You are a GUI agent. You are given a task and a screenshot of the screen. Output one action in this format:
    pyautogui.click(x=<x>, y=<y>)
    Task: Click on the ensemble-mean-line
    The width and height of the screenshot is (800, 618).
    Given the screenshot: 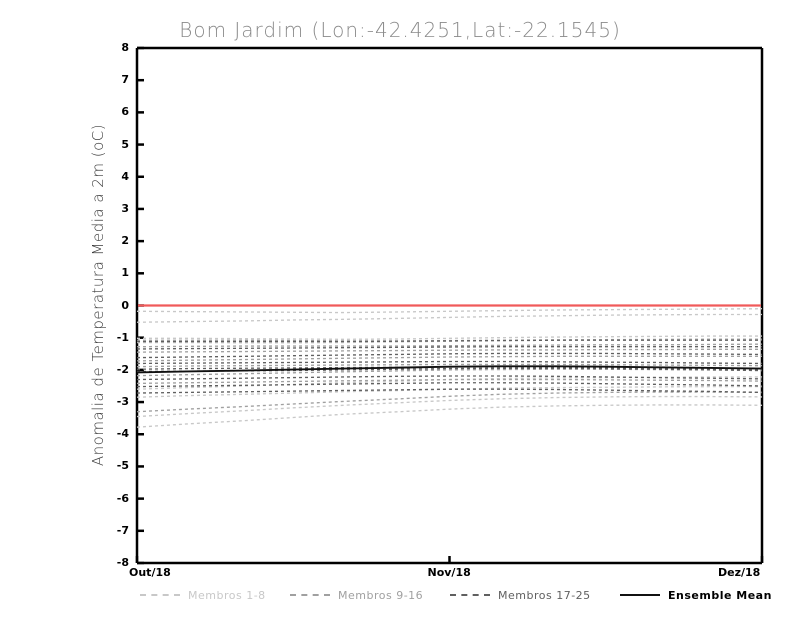 What is the action you would take?
    pyautogui.click(x=449, y=369)
    